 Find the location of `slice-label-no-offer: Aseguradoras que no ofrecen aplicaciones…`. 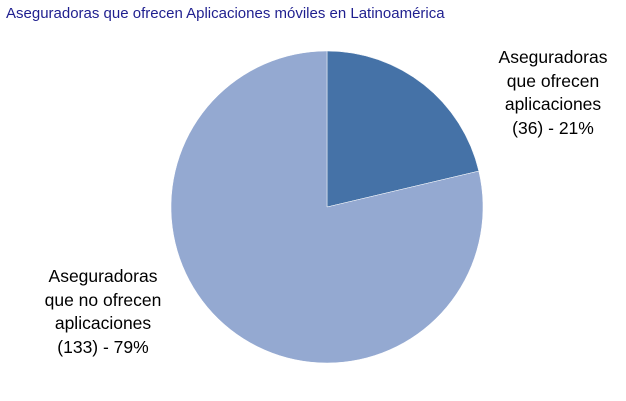

slice-label-no-offer: Aseguradoras que no ofrecen aplicaciones… is located at coordinates (103, 312).